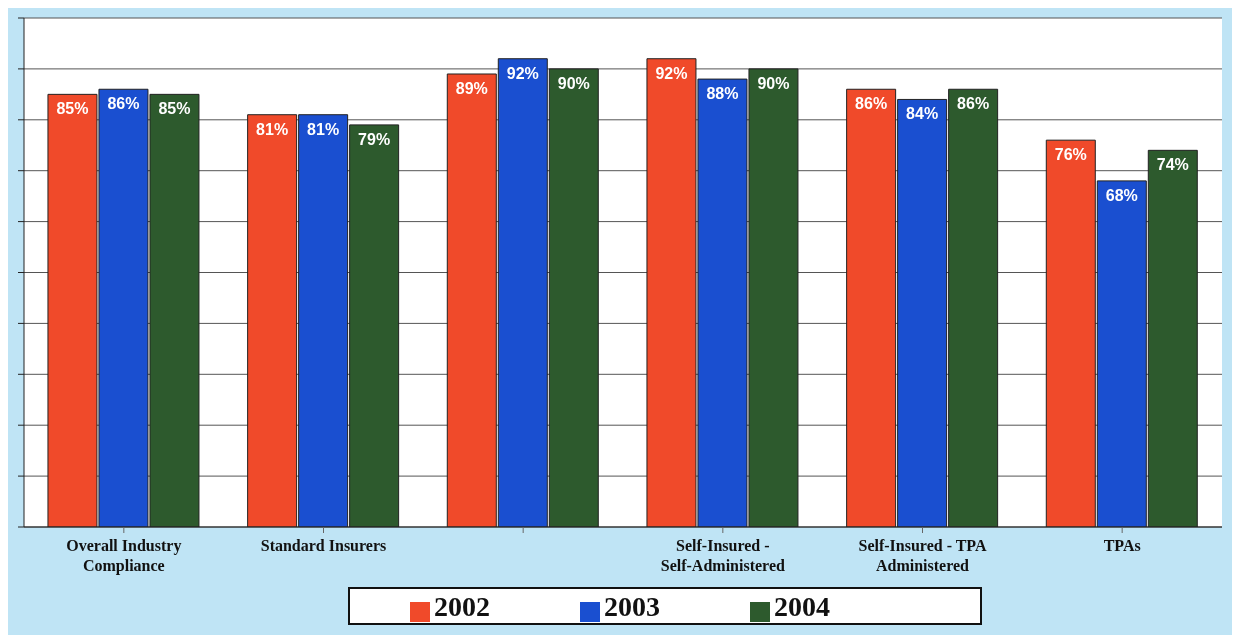 This screenshot has height=643, width=1240. Describe the element at coordinates (922, 114) in the screenshot. I see `data-label: 84%` at that location.